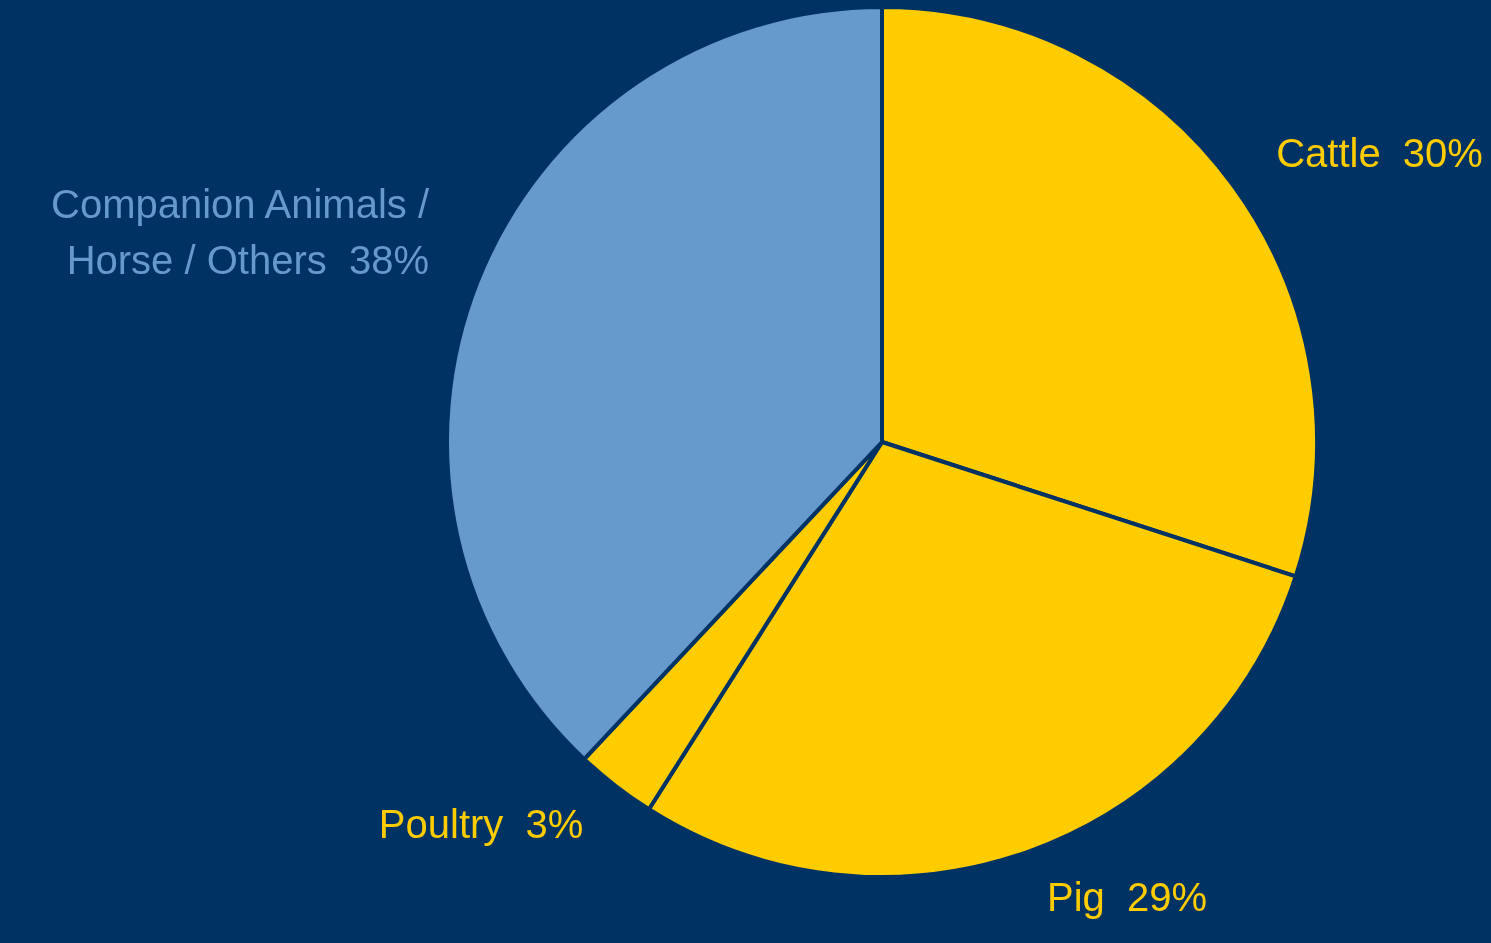  I want to click on slice-label: Poultry 3%, so click(481, 823).